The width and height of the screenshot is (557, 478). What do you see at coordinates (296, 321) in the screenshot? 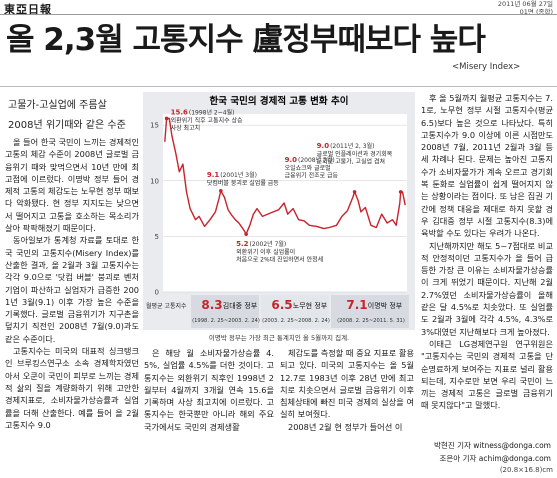
I see `period-range: (2003. 2. 25~2008. 2. 24)` at bounding box center [296, 321].